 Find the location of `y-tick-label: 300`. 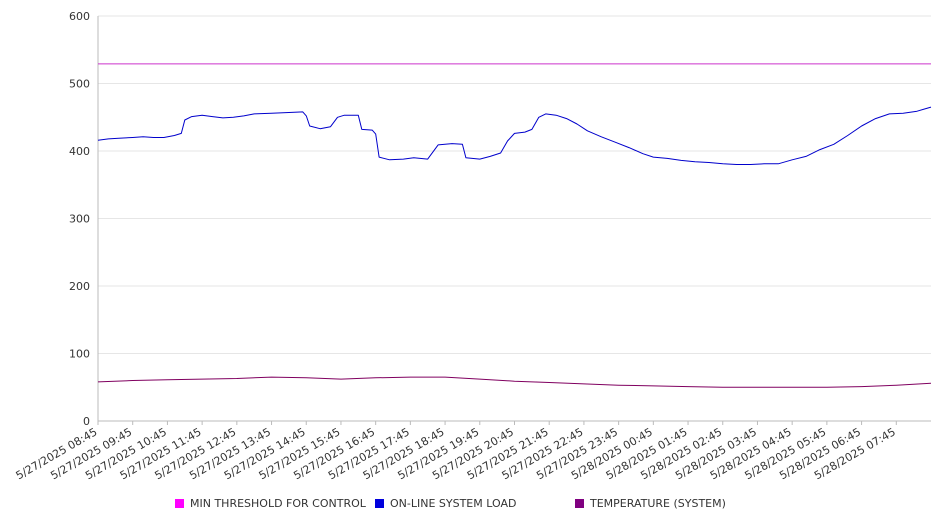

y-tick-label: 300 is located at coordinates (79, 219).